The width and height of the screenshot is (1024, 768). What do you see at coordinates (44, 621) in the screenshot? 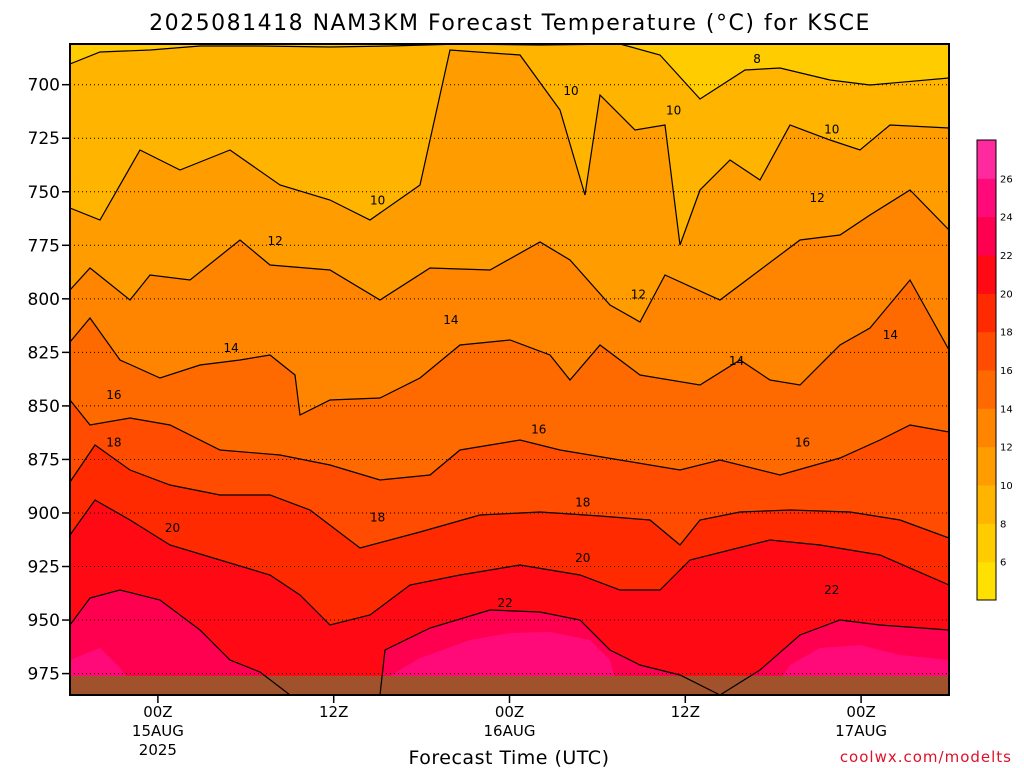
I see `y-tick-label-950: 950` at bounding box center [44, 621].